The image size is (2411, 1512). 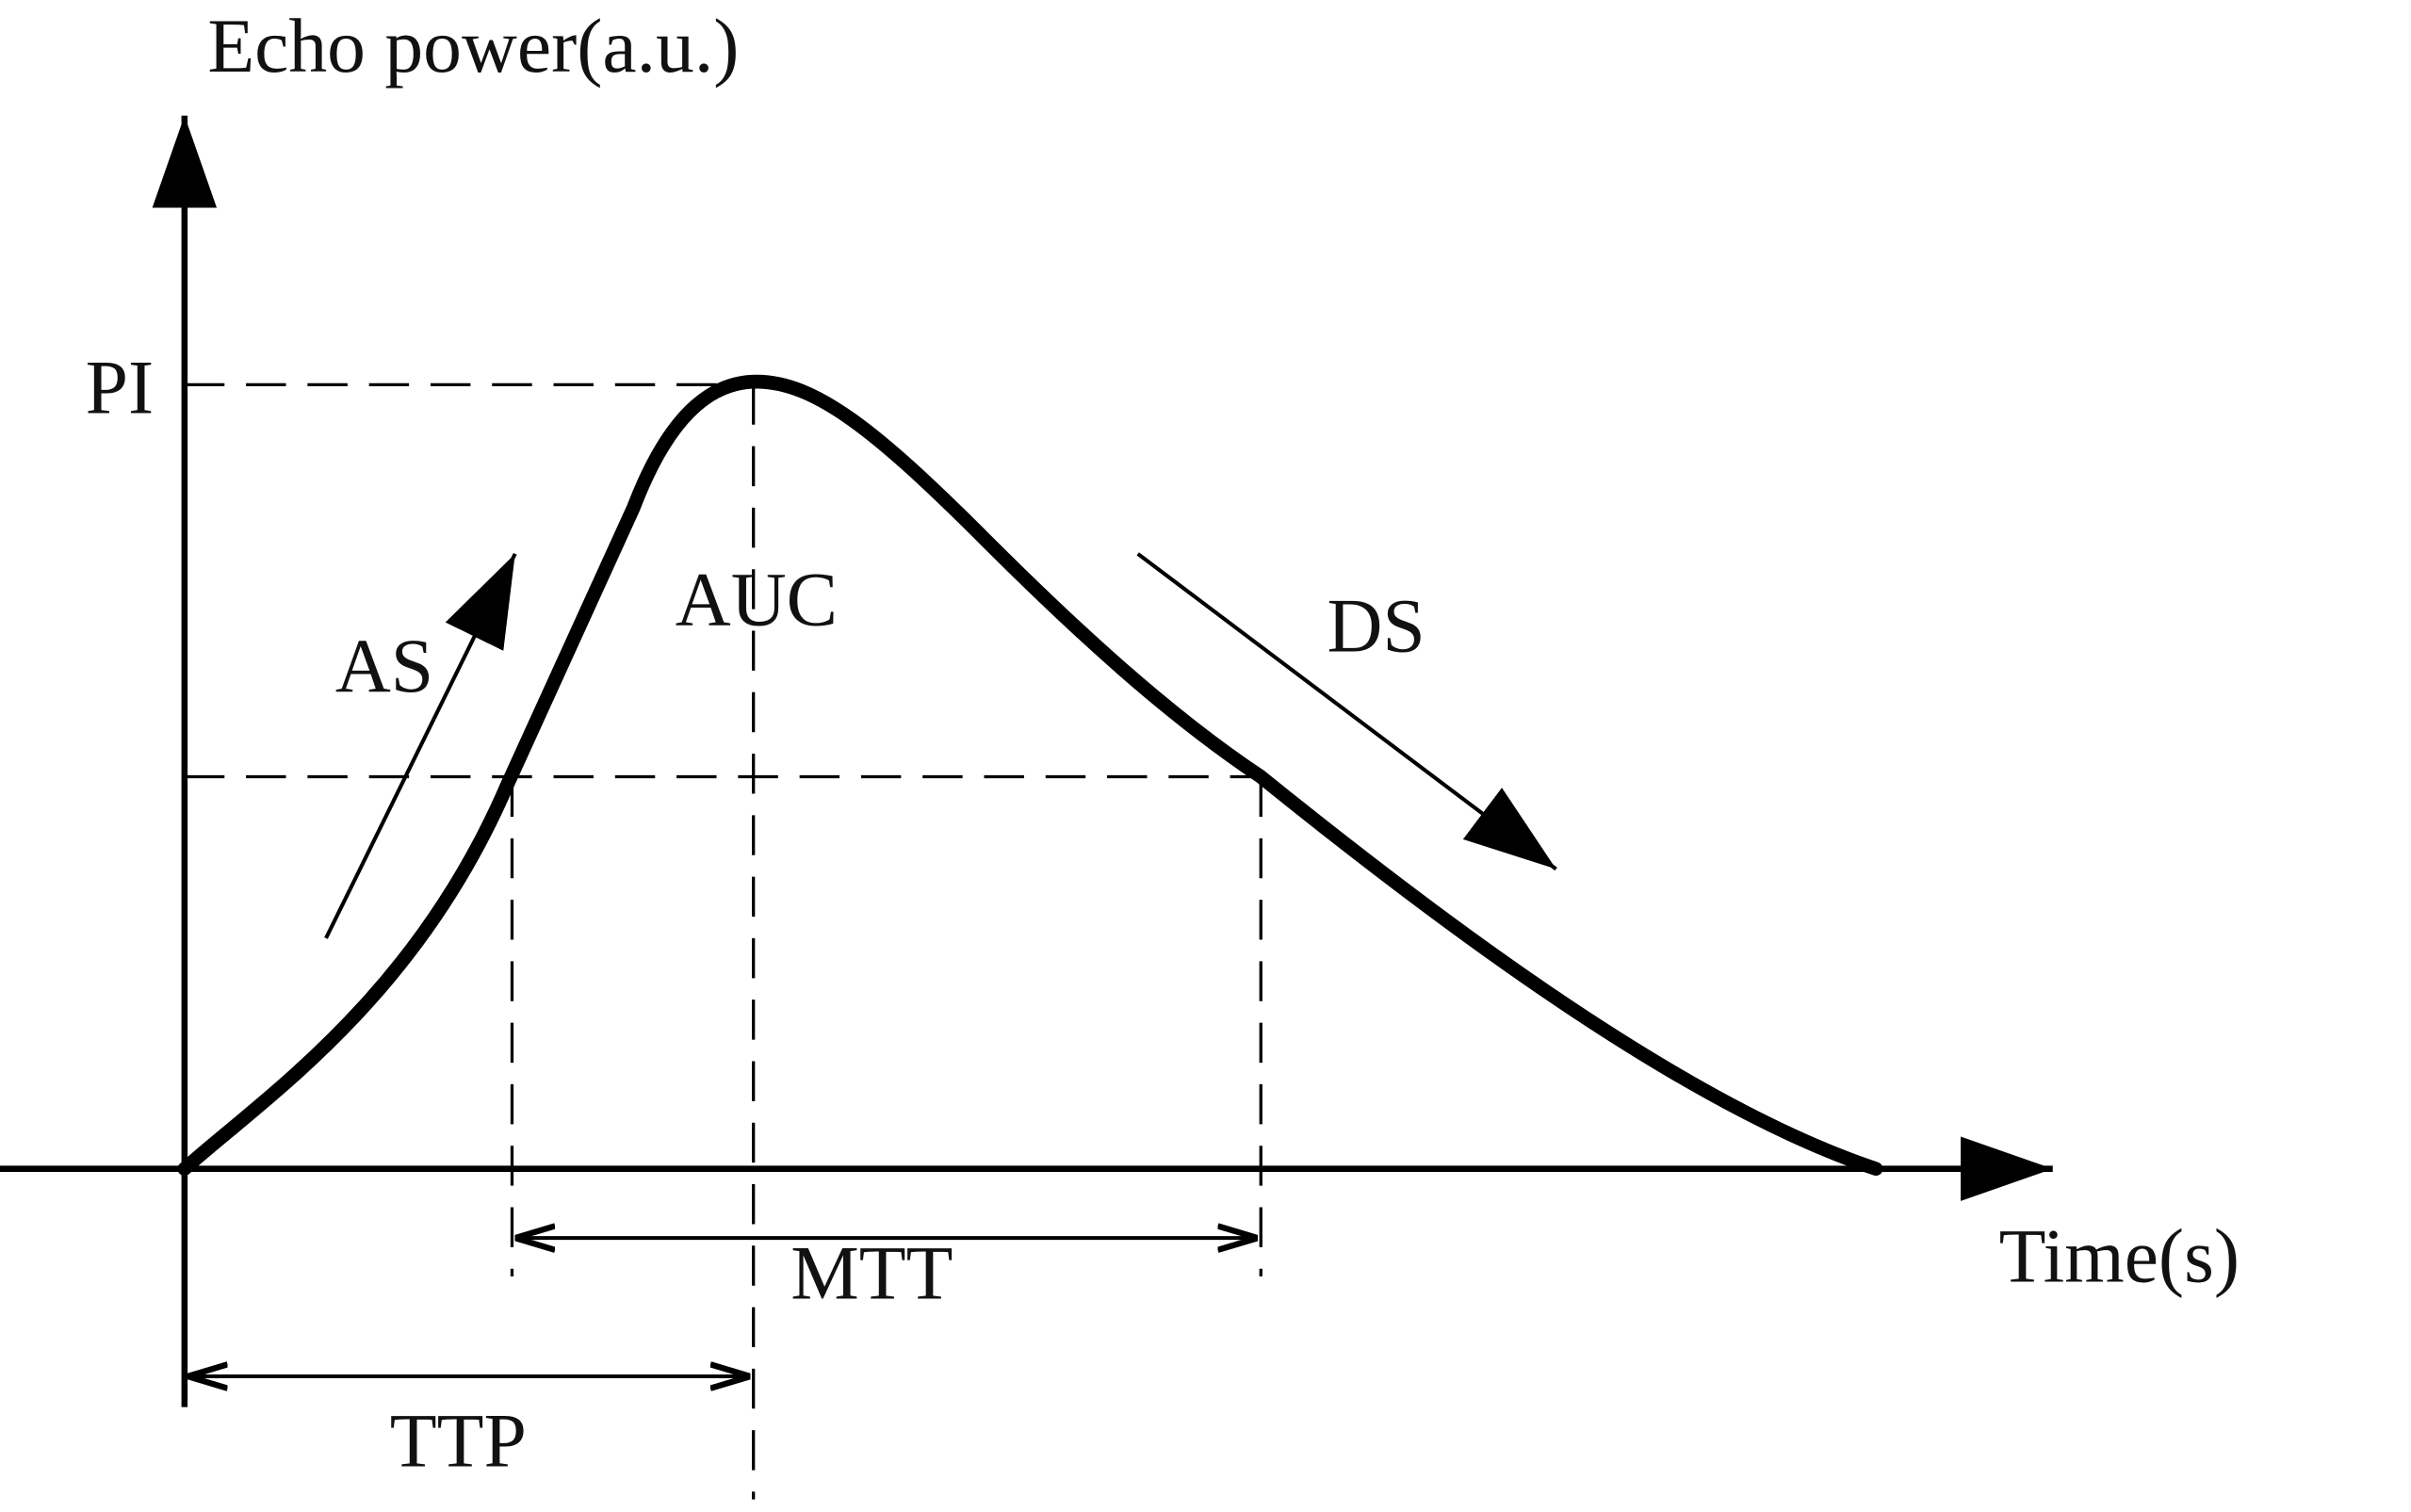 What do you see at coordinates (459, 1440) in the screenshot?
I see `ttp-label: TTP` at bounding box center [459, 1440].